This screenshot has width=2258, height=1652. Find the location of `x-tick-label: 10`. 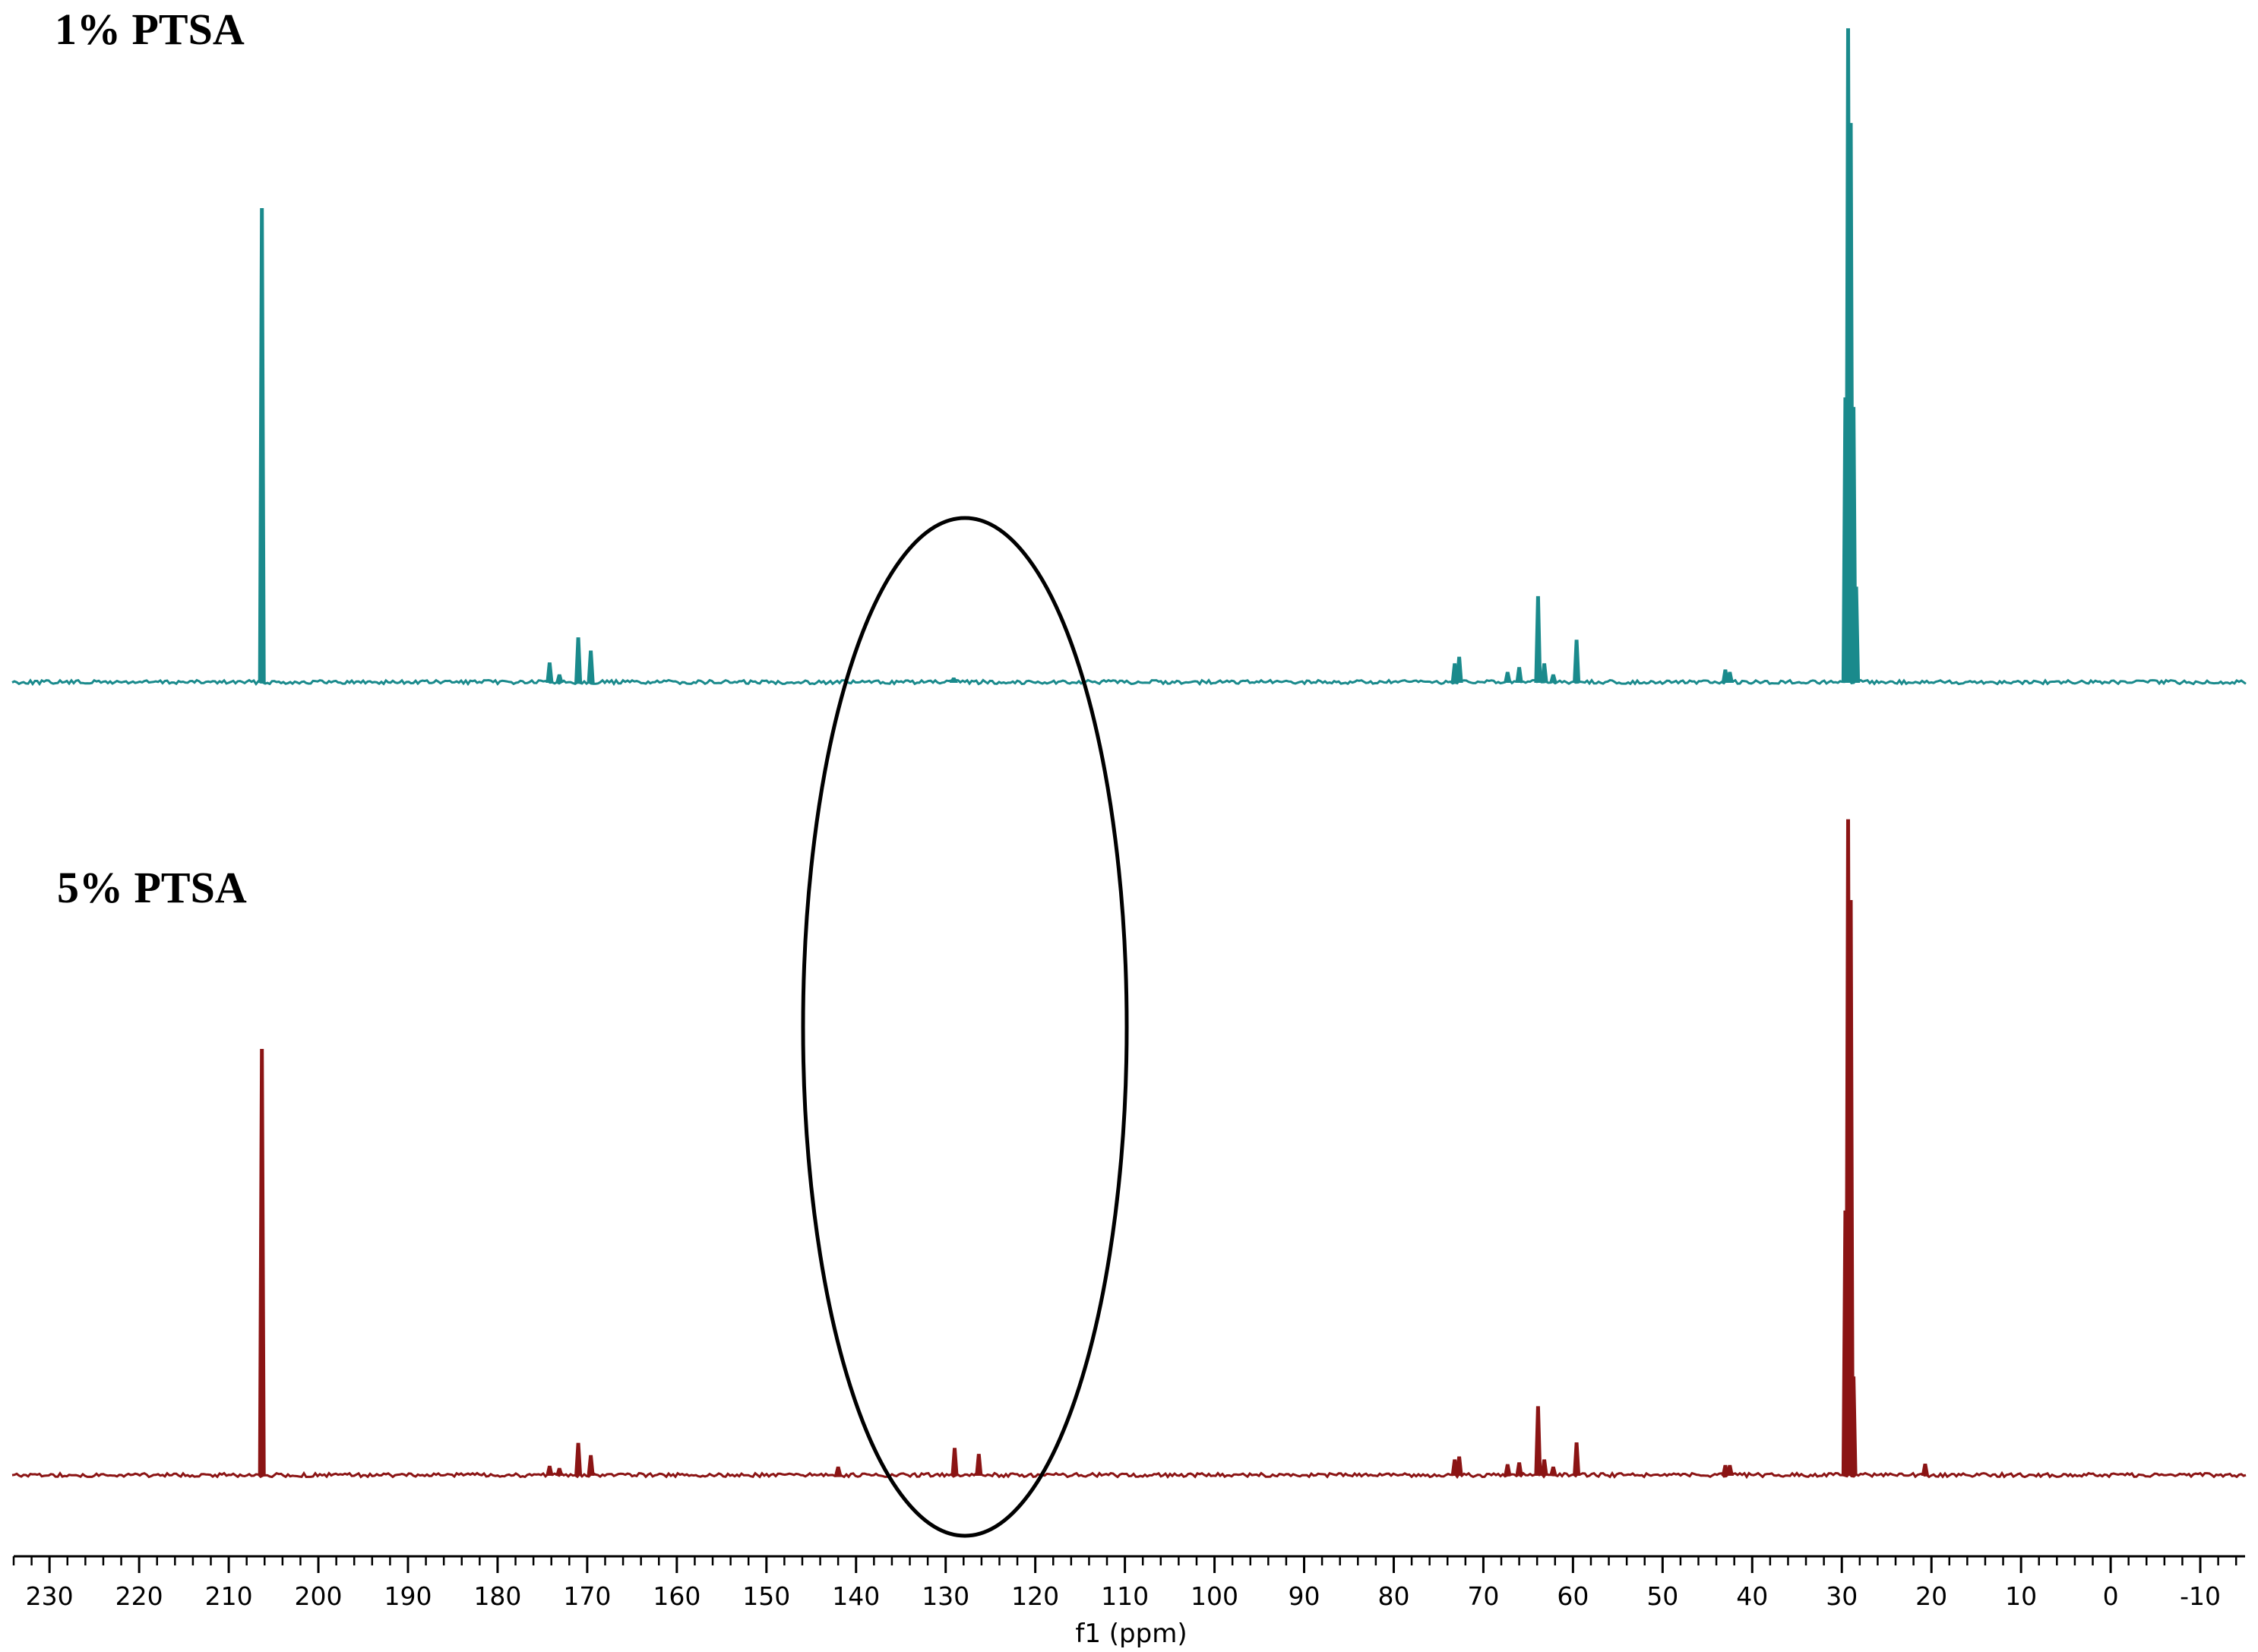

x-tick-label: 10 is located at coordinates (2021, 1596).